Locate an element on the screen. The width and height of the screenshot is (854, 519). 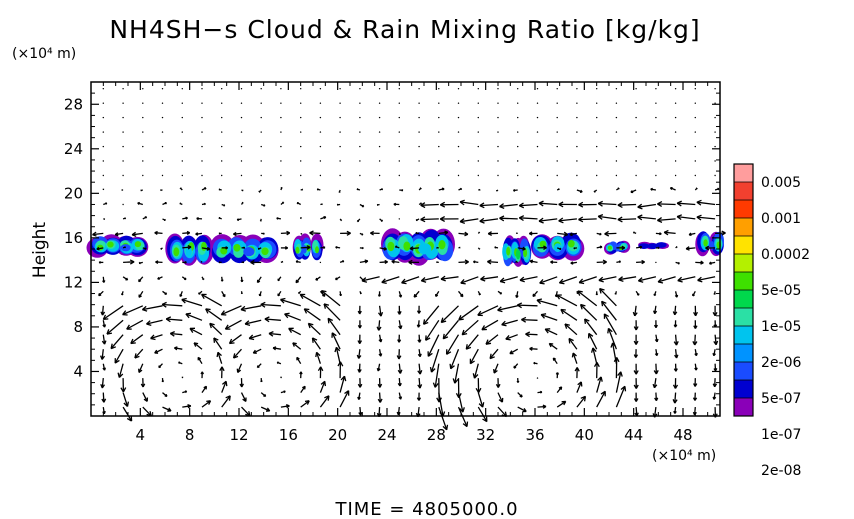
y-tick-label: 12 is located at coordinates (73, 282).